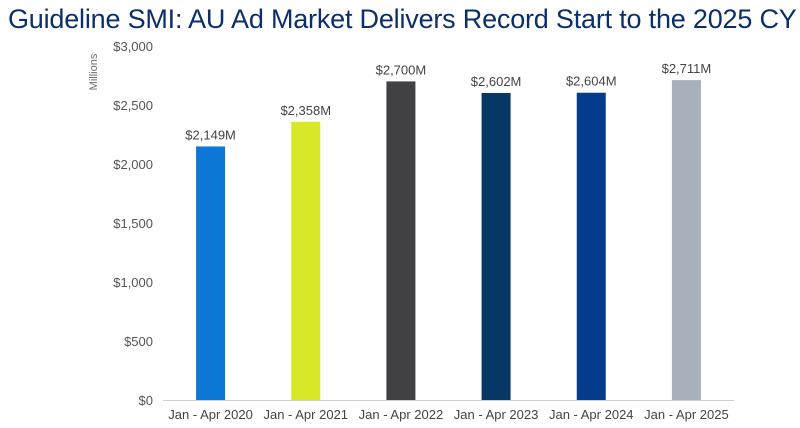 This screenshot has height=428, width=800. I want to click on x-tick-label: Jan - Apr 2022, so click(401, 414).